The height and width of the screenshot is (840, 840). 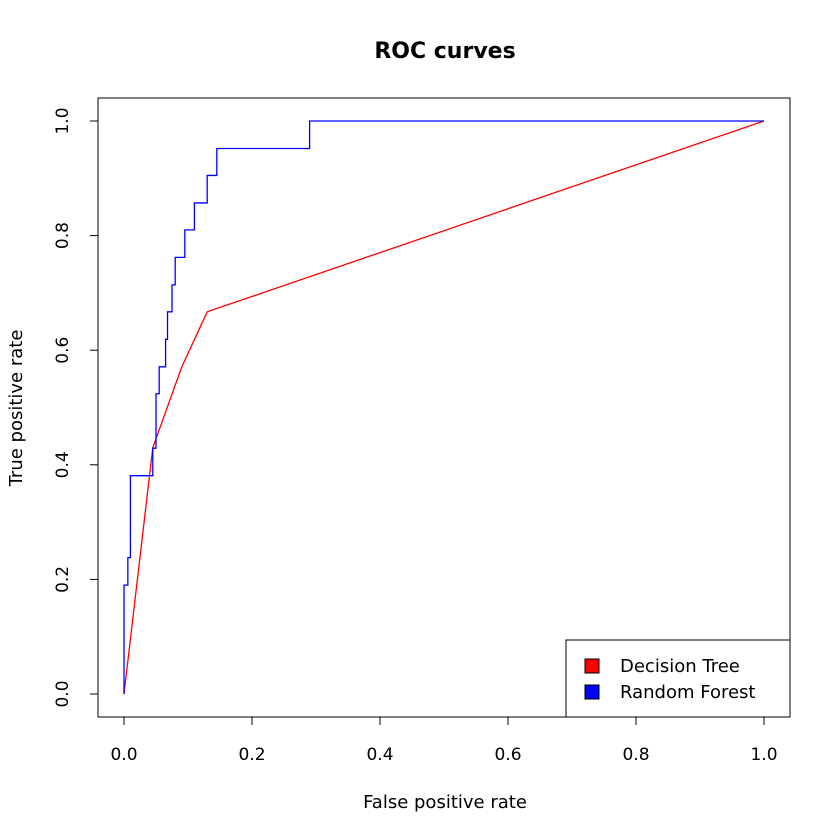 What do you see at coordinates (76, 407) in the screenshot?
I see `y-axis: 0.0 0.2 0.4 0.6 0.8 1.0` at bounding box center [76, 407].